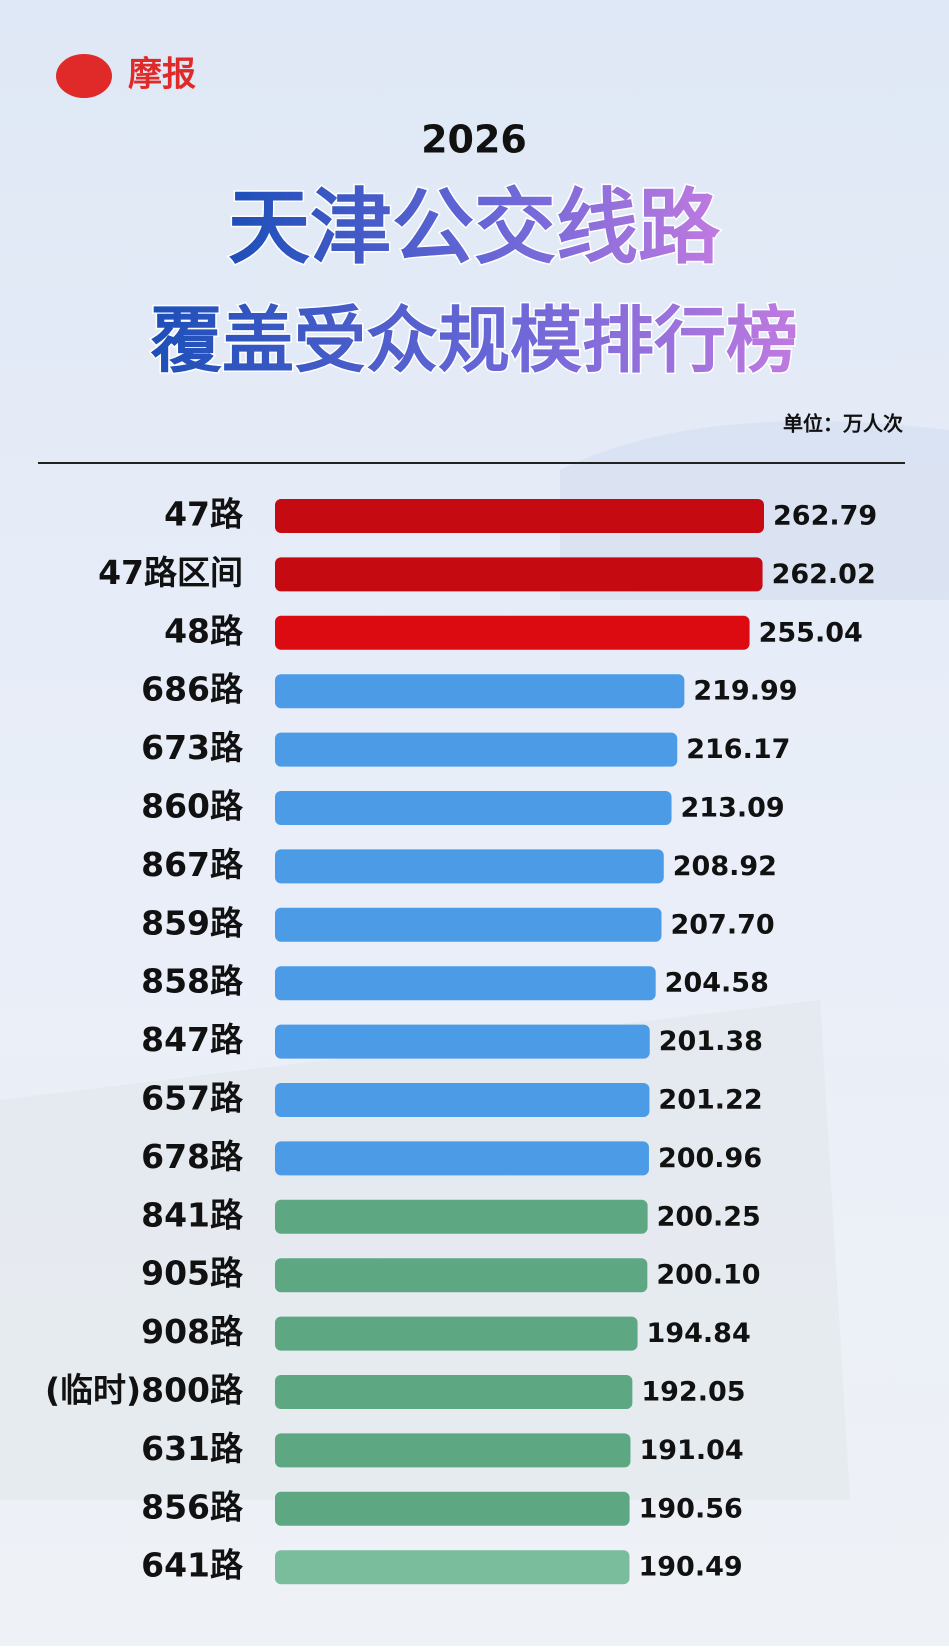 The height and width of the screenshot is (1650, 949). What do you see at coordinates (192, 806) in the screenshot?
I see `category-label: 860路` at bounding box center [192, 806].